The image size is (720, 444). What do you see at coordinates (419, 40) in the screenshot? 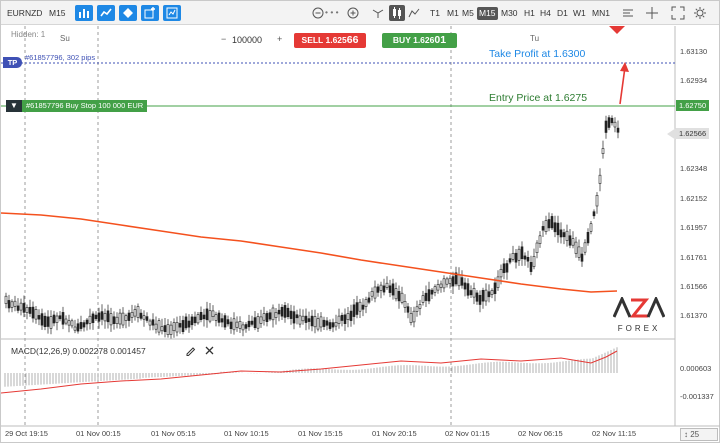
I see `buy-button: BUY 1.62601` at bounding box center [419, 40].